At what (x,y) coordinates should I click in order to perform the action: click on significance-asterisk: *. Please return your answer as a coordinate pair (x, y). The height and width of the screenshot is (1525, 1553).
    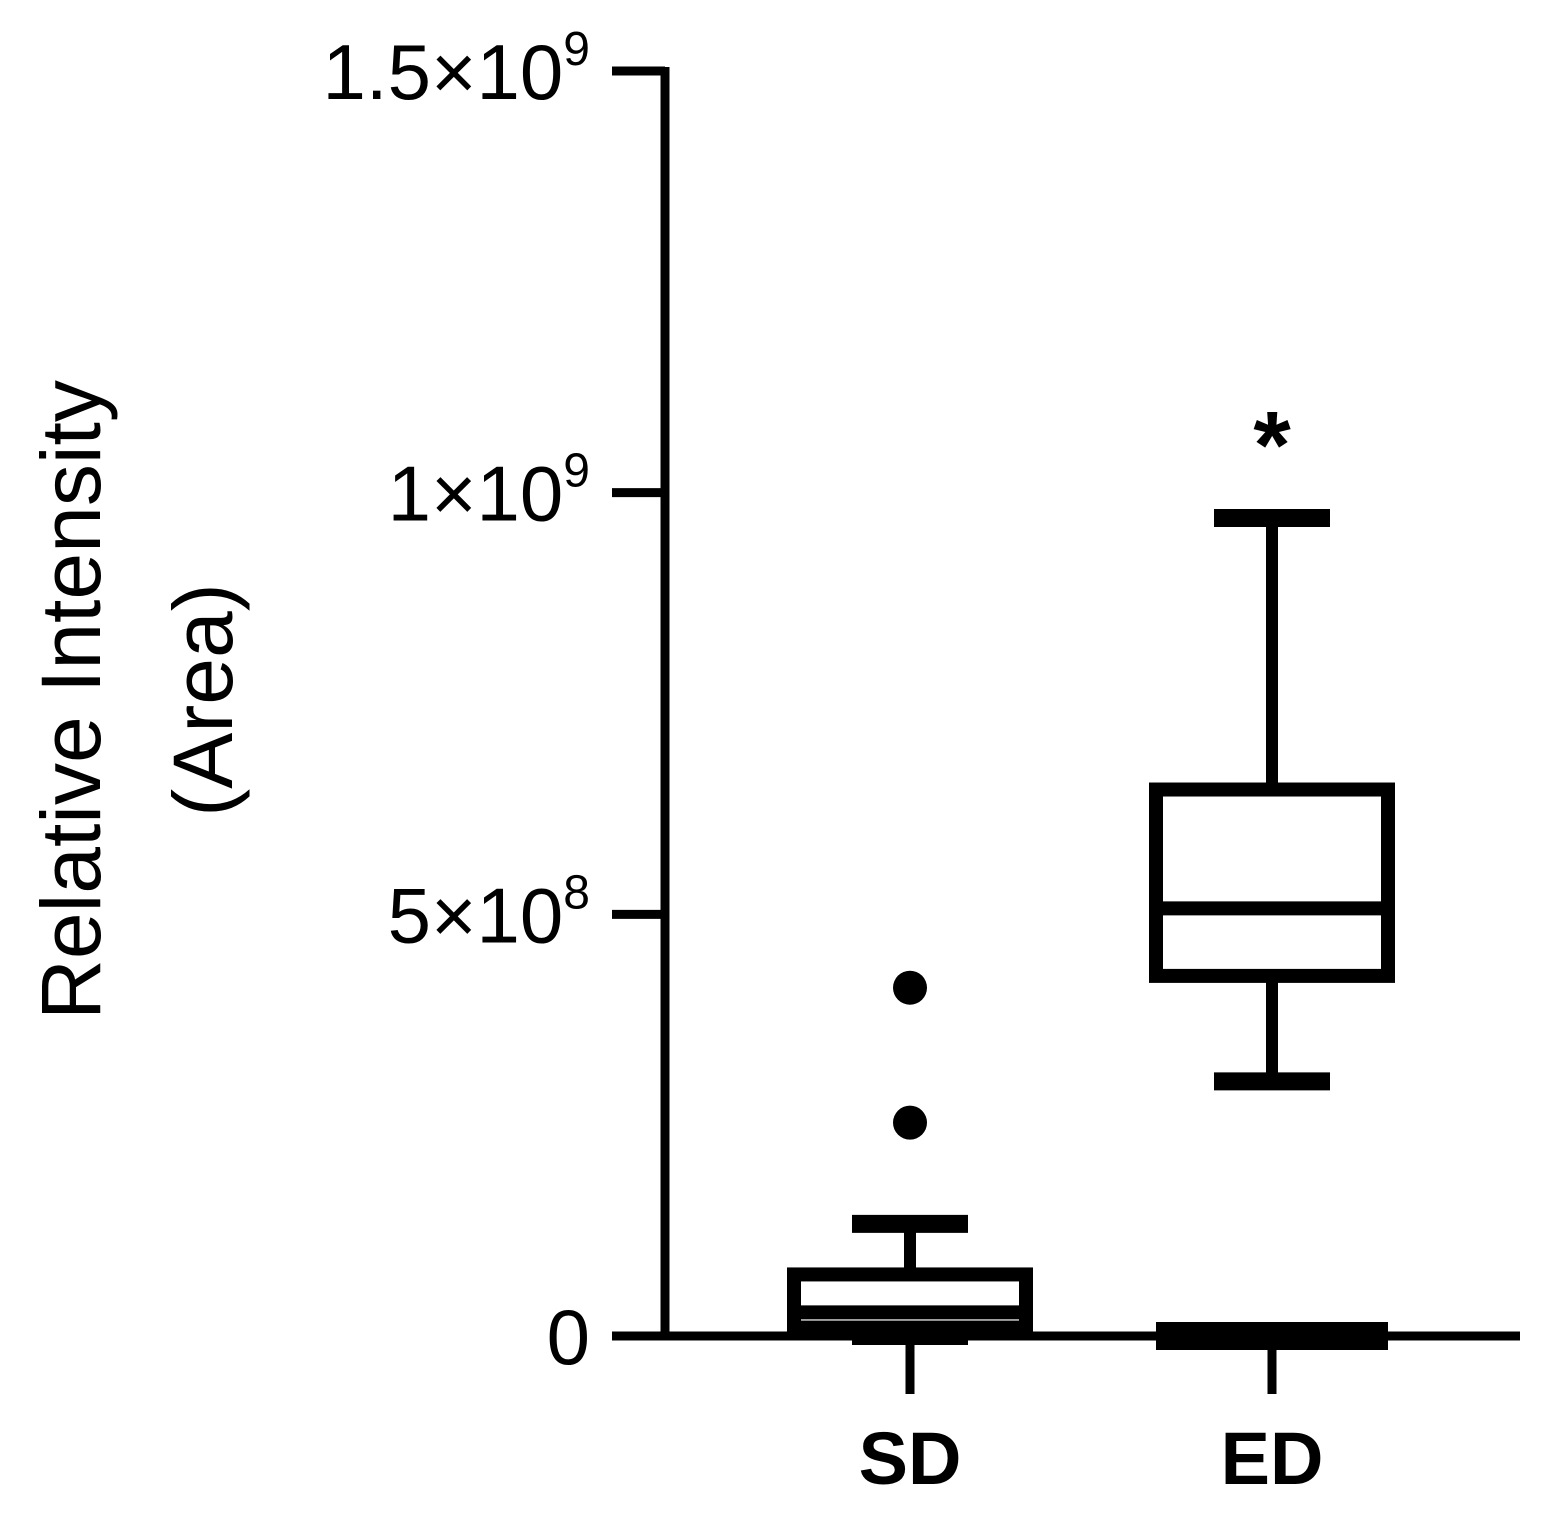
    Looking at the image, I should click on (1272, 445).